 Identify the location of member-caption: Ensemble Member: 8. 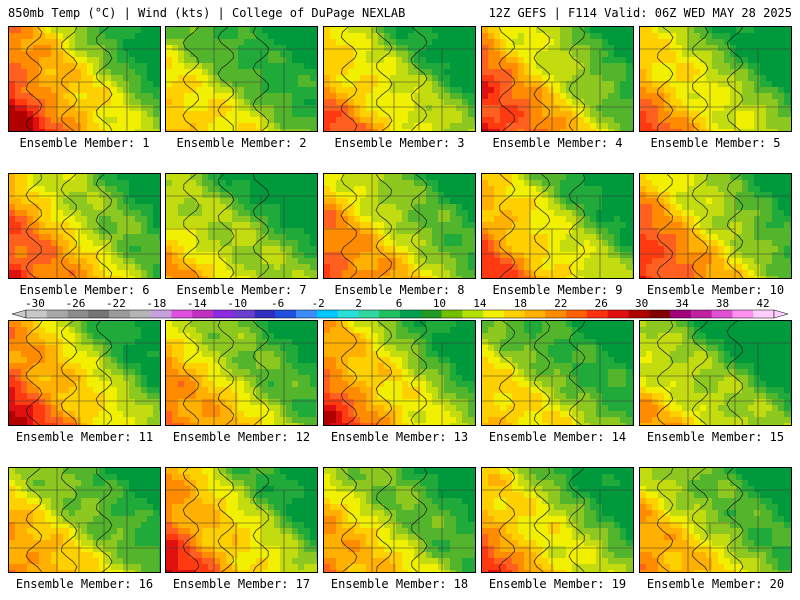
(399, 290).